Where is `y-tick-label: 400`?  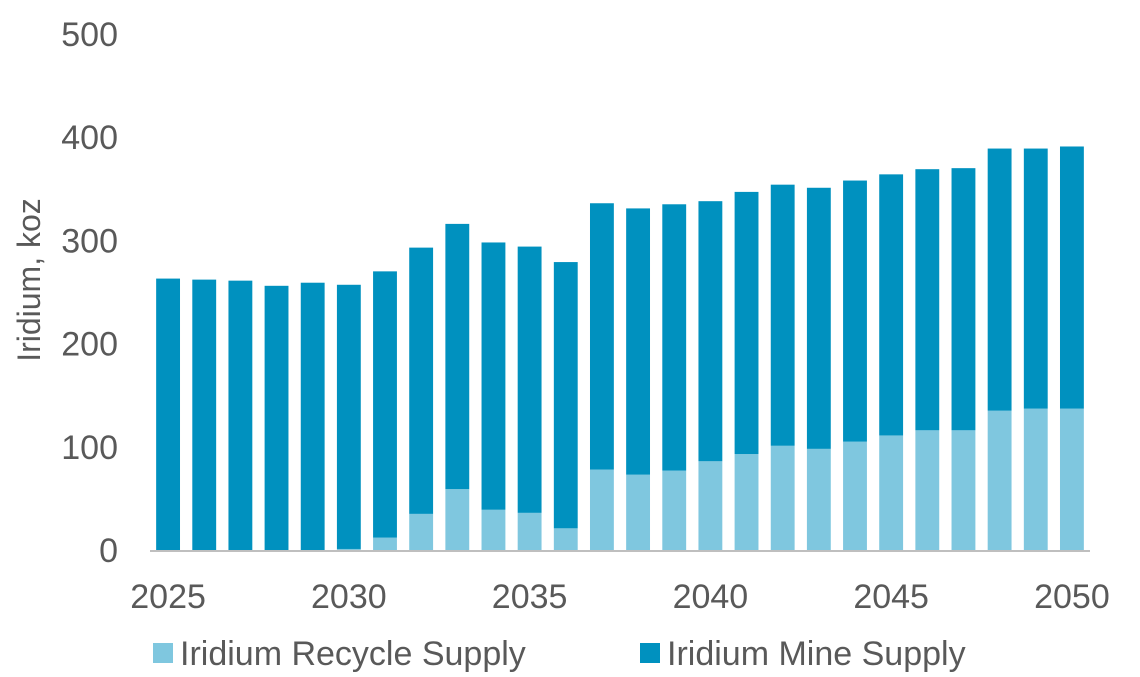
y-tick-label: 400 is located at coordinates (89, 138).